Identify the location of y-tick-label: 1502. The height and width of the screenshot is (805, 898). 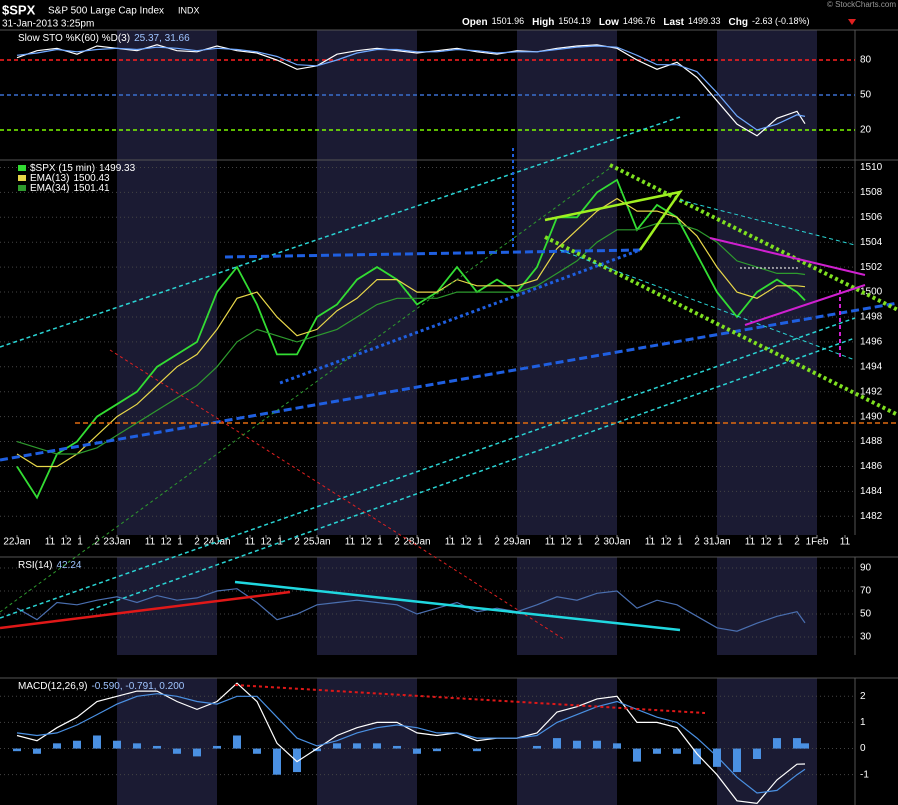
(871, 267).